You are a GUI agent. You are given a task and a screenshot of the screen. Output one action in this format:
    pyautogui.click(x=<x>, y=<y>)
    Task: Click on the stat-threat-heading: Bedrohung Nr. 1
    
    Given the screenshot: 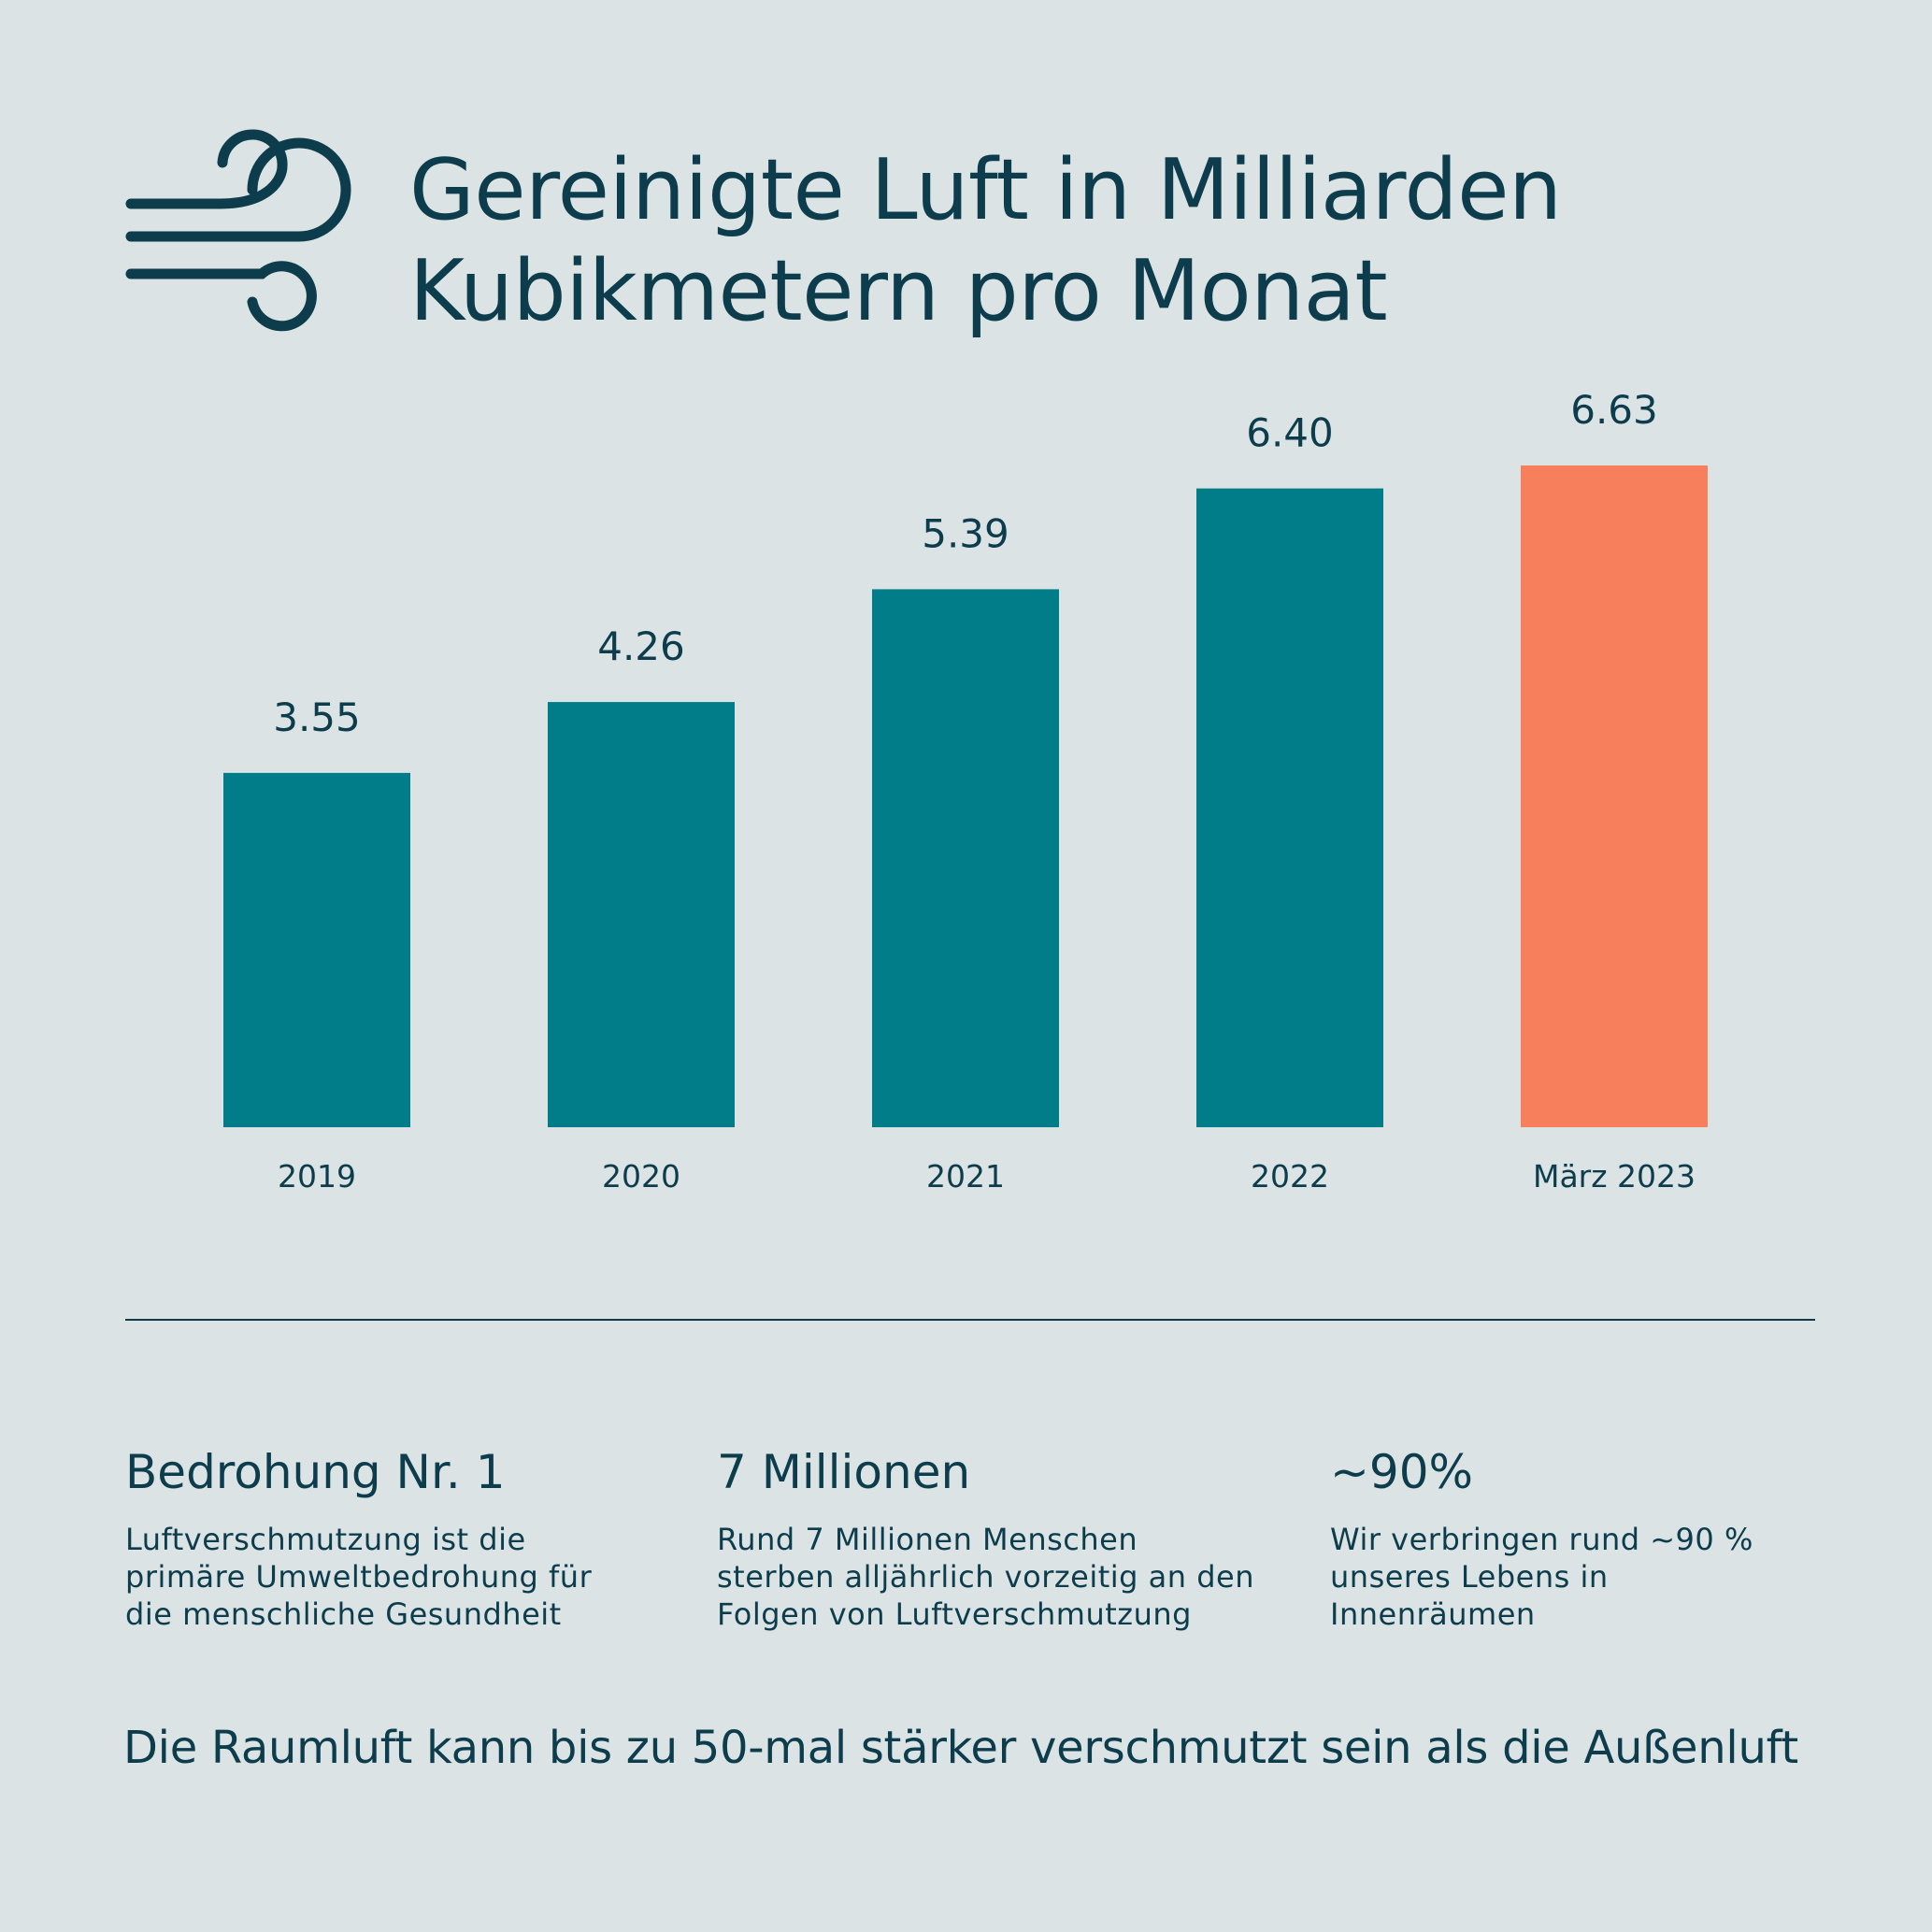 What is the action you would take?
    pyautogui.click(x=315, y=1472)
    